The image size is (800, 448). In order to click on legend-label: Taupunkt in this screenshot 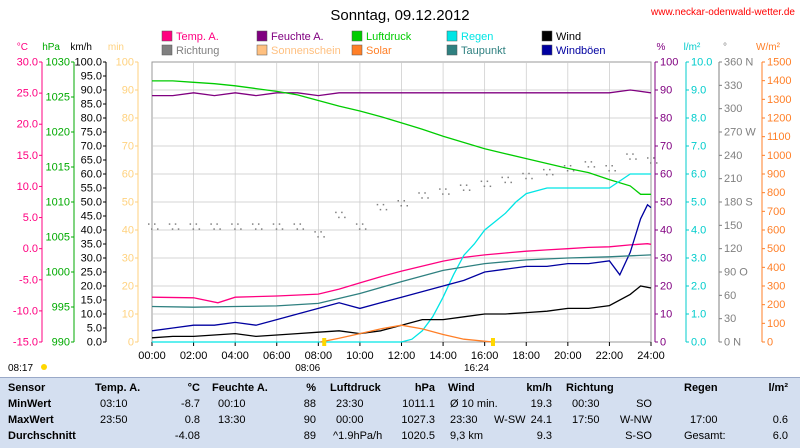, I will do `click(483, 51)`.